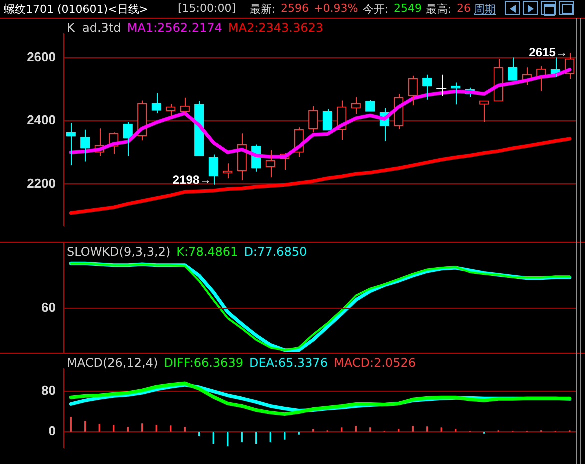  What do you see at coordinates (263, 9) in the screenshot?
I see `text: 最新:` at bounding box center [263, 9].